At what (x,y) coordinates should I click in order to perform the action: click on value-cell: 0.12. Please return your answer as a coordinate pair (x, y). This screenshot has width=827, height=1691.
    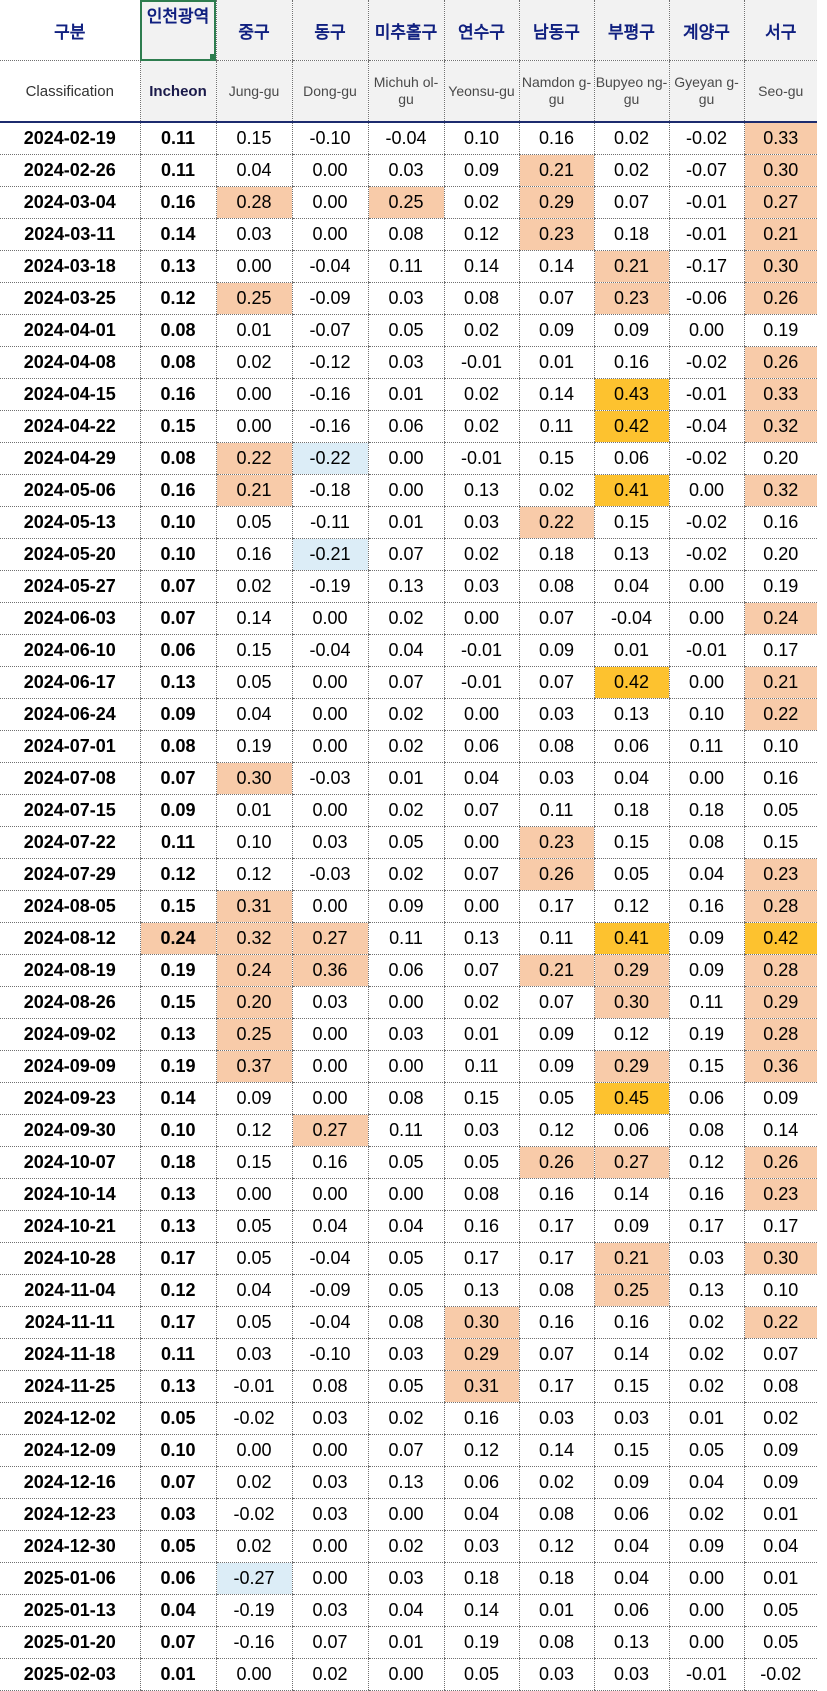
    Looking at the image, I should click on (253, 874).